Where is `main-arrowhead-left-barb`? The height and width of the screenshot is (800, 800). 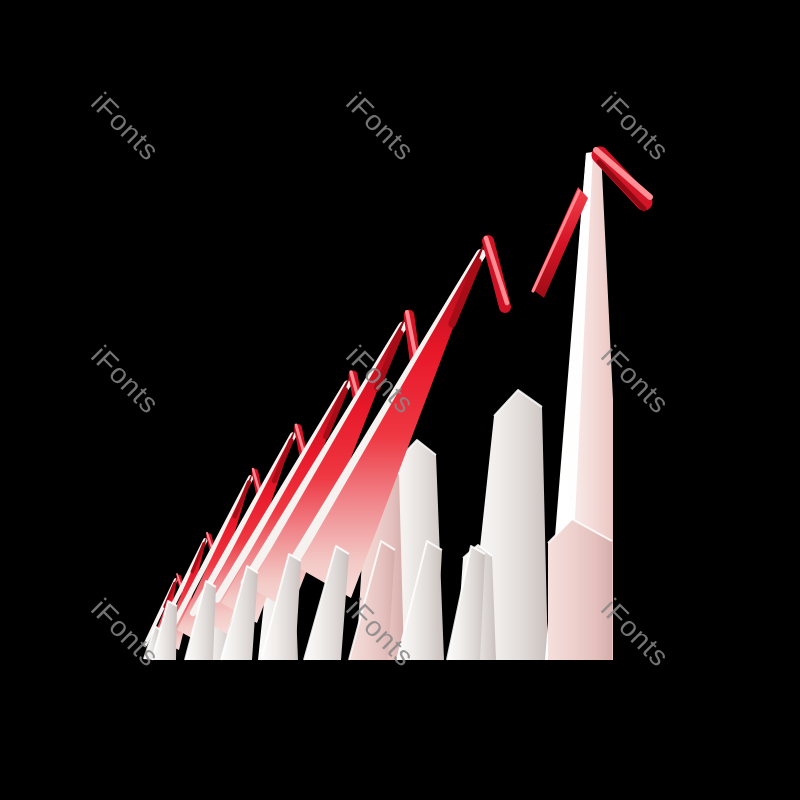 main-arrowhead-left-barb is located at coordinates (560, 242).